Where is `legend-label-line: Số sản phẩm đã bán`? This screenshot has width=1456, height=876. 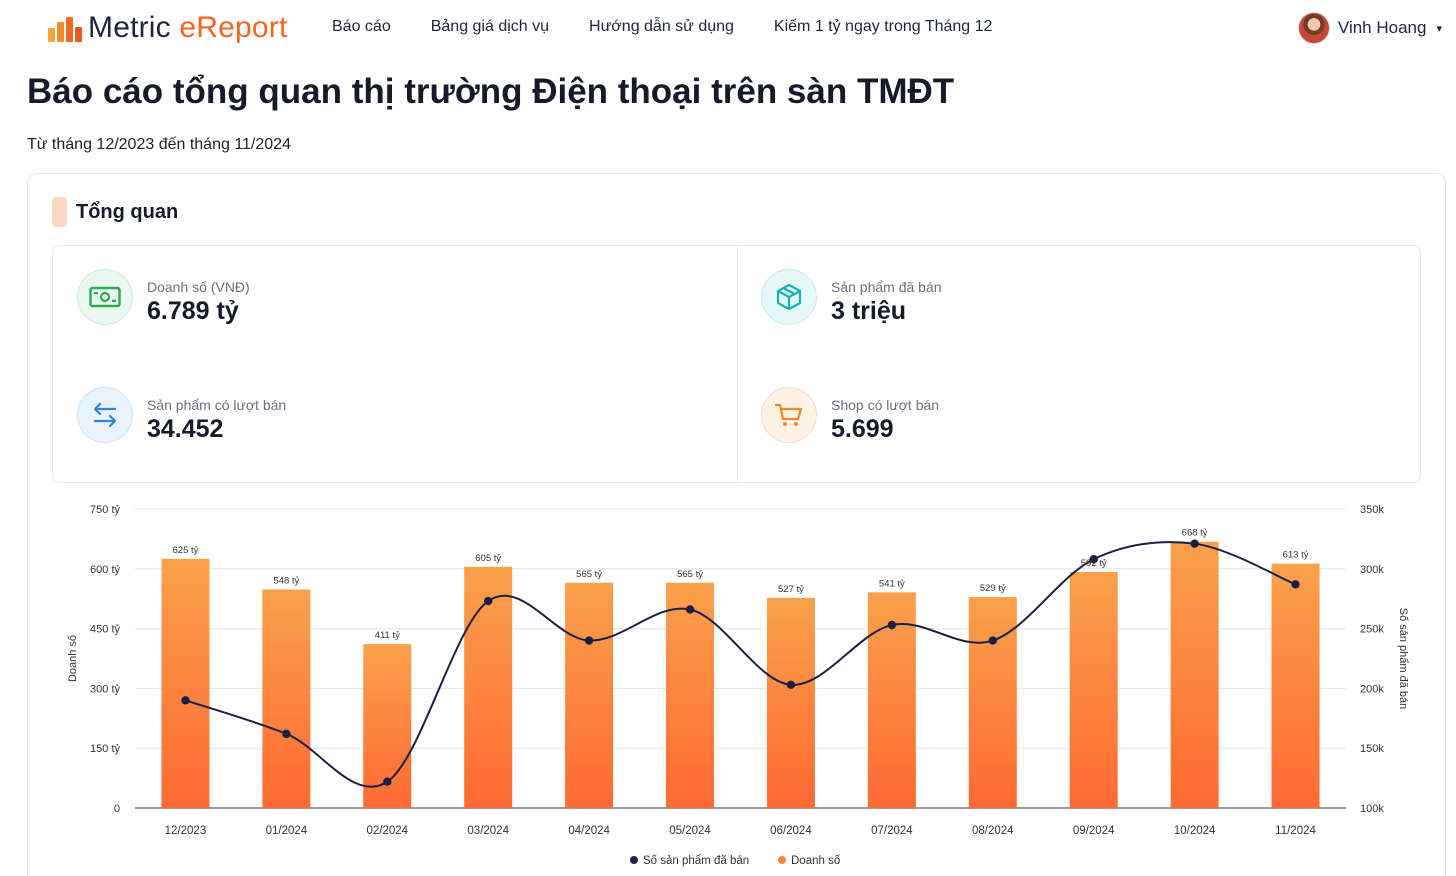 legend-label-line: Số sản phẩm đã bán is located at coordinates (696, 861).